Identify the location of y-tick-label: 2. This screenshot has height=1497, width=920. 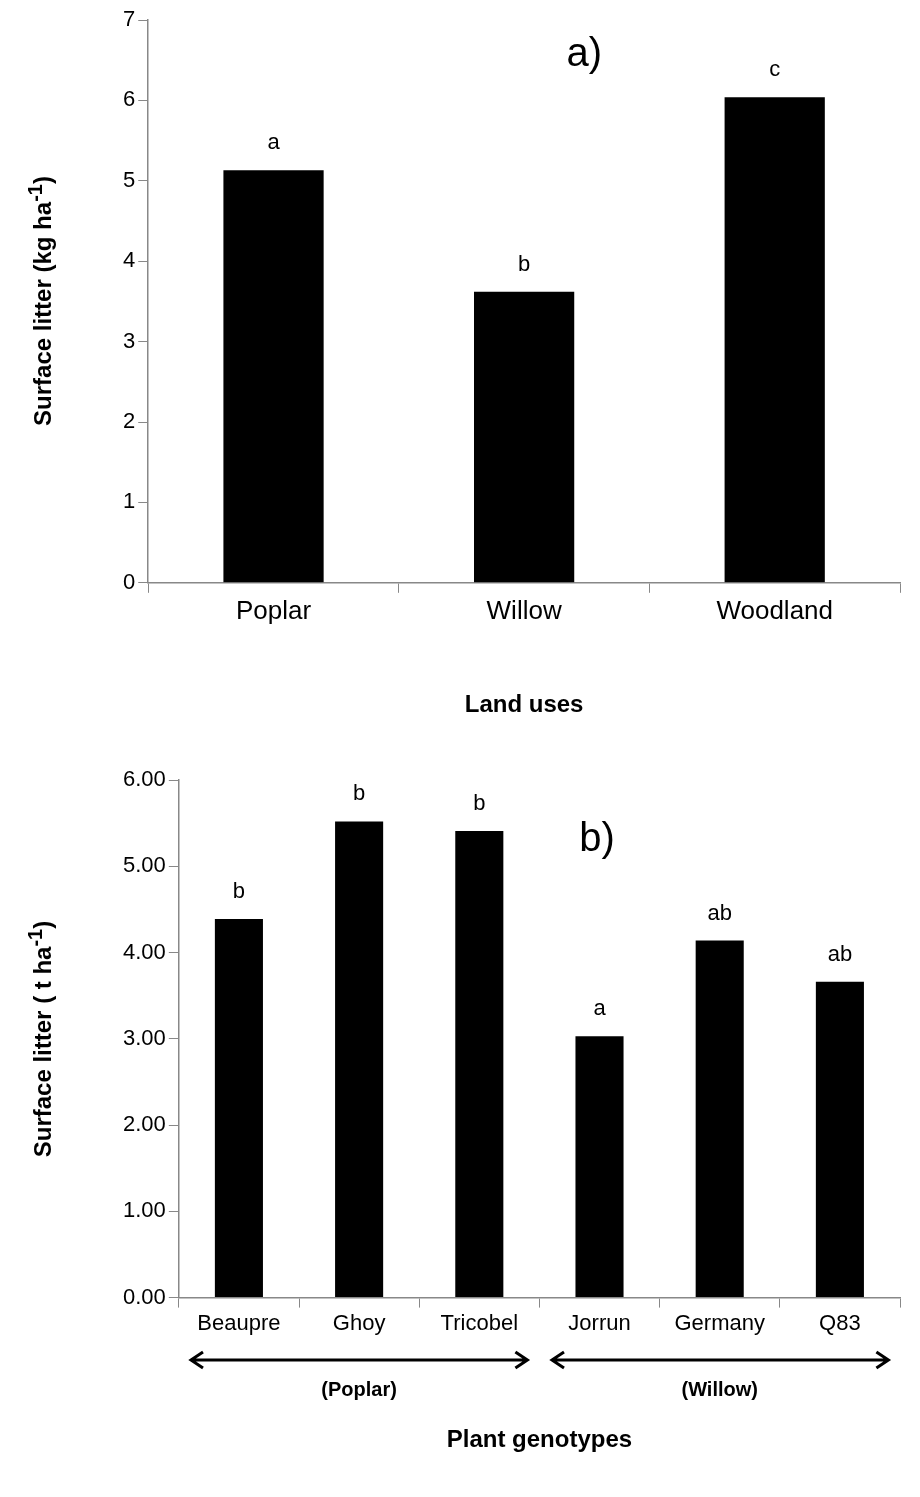
(129, 421).